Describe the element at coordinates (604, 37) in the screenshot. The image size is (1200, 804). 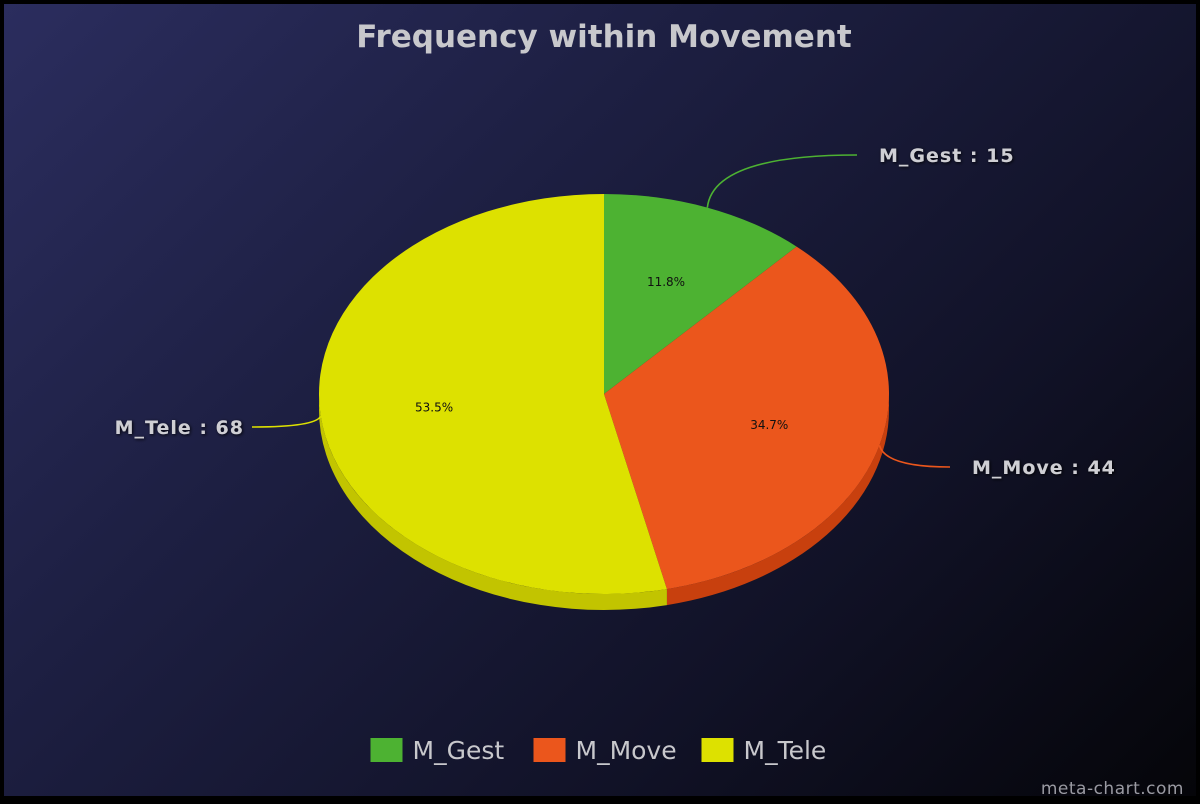
I see `chart-title: Frequency within Movement` at that location.